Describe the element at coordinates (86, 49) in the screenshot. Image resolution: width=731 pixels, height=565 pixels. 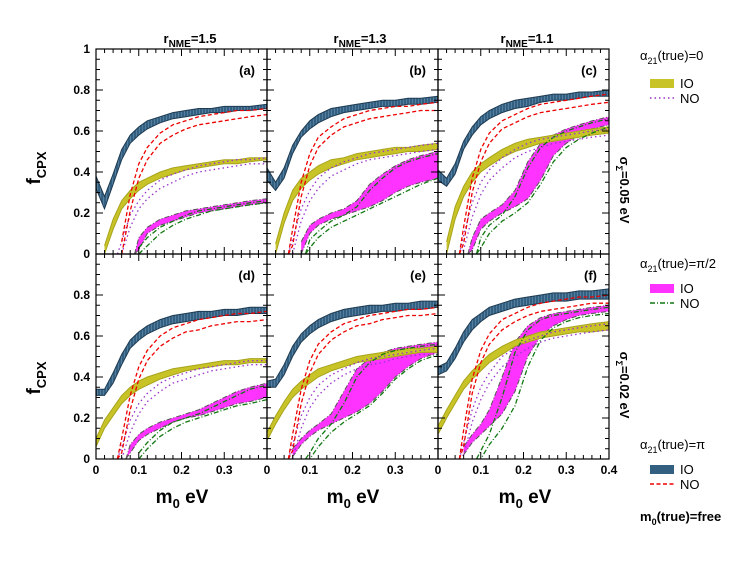
I see `y-tick-label: 1` at that location.